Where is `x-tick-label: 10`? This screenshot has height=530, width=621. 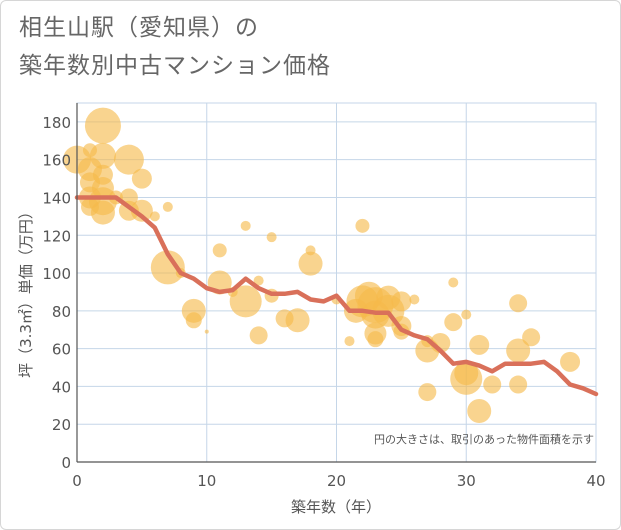 x-tick-label: 10 is located at coordinates (206, 481).